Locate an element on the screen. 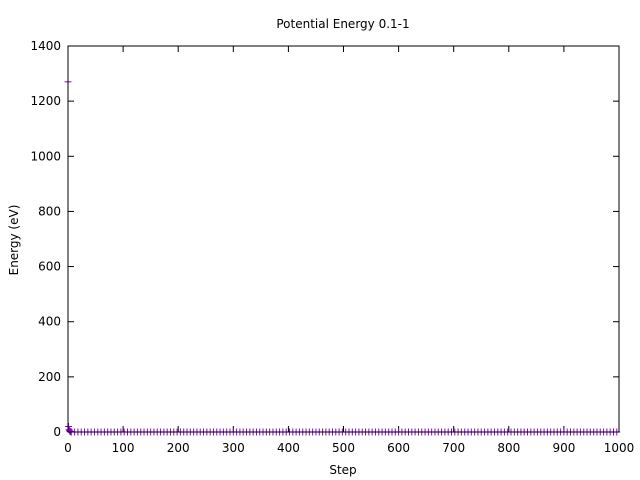 The image size is (640, 480). y-tick-label: 1000 is located at coordinates (45, 156).